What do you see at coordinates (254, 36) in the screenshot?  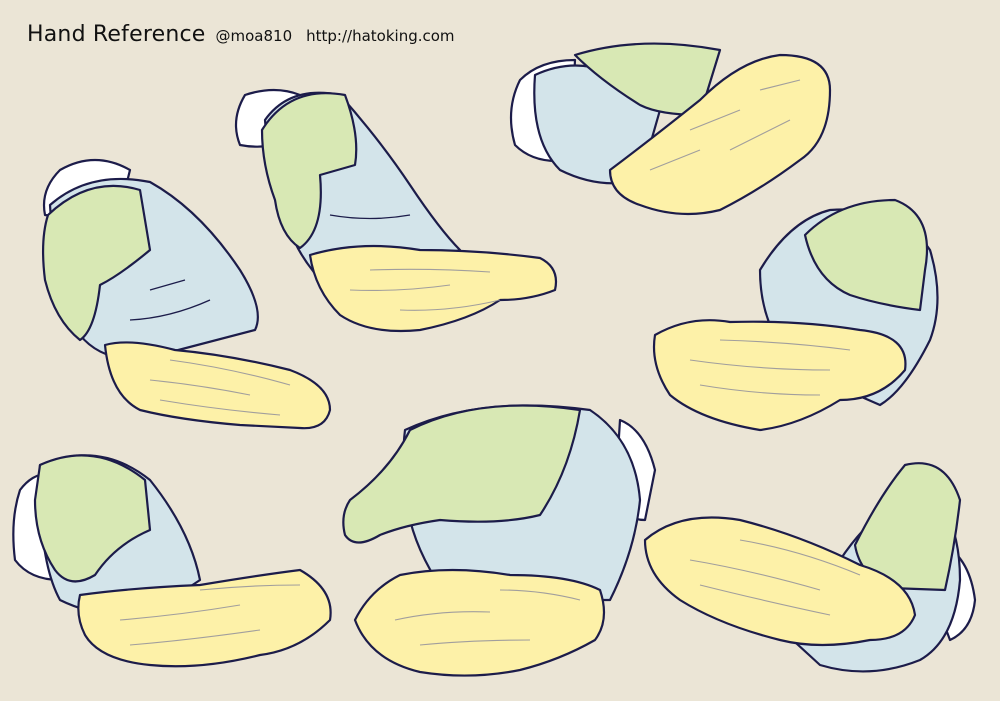 I see `author-handle: @moa810` at bounding box center [254, 36].